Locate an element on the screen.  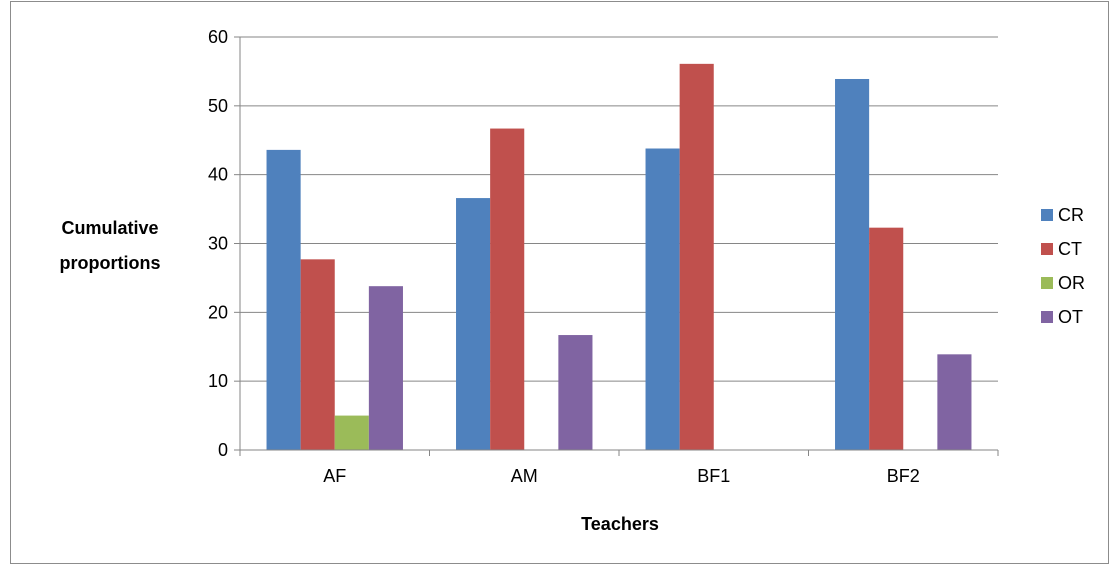
legend-label-or: OR is located at coordinates (1071, 283).